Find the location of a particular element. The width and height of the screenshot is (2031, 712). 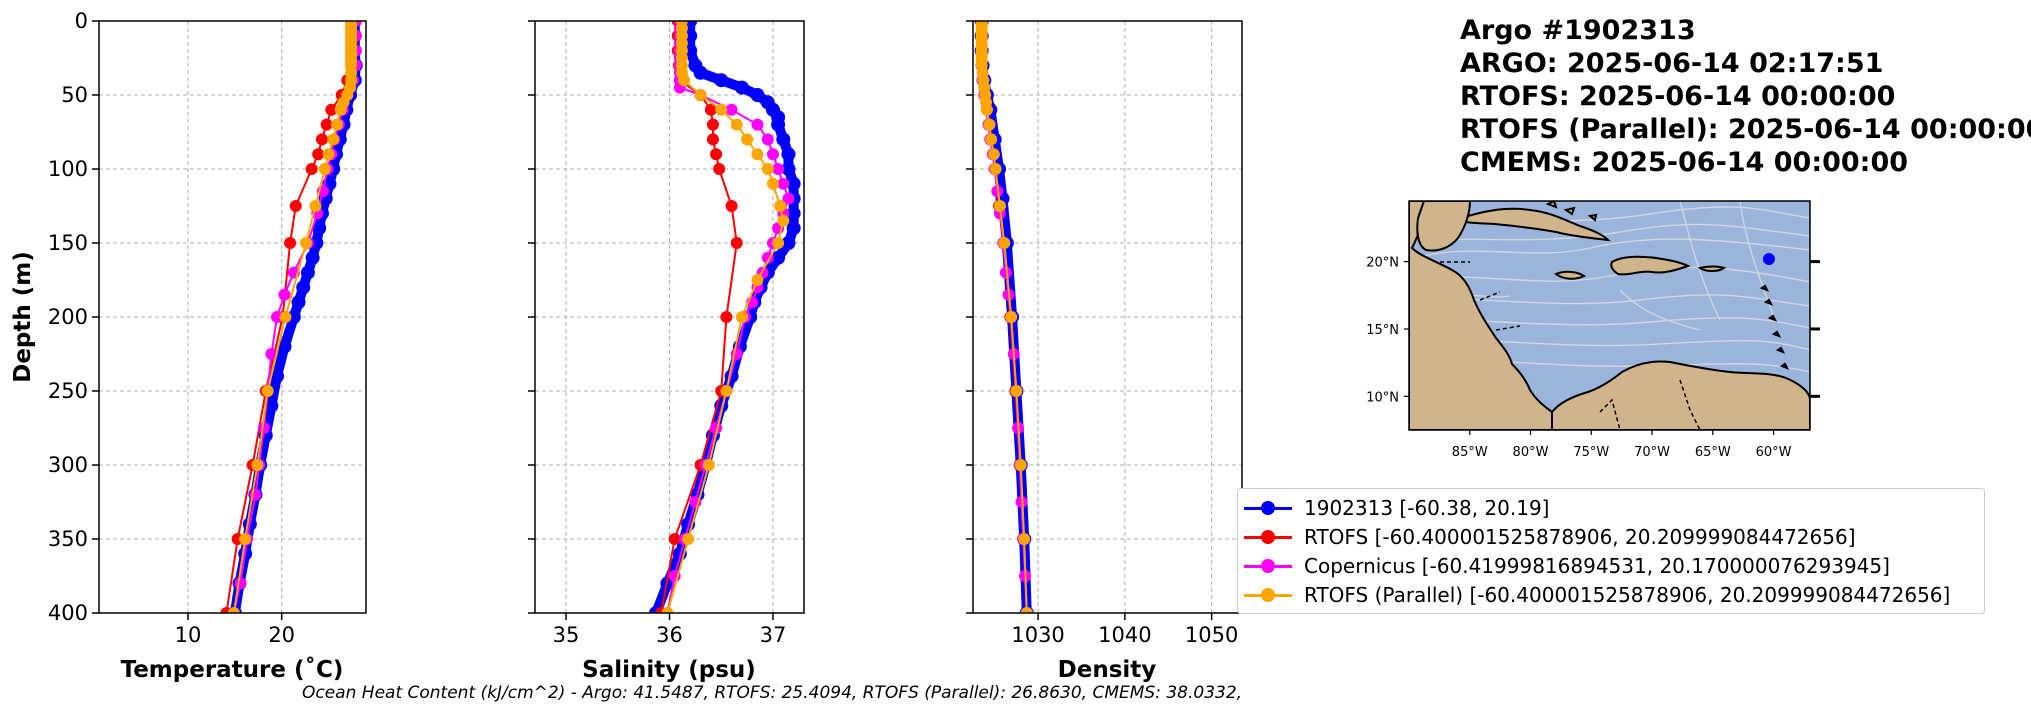

x-tick-label: 10 is located at coordinates (188, 635).